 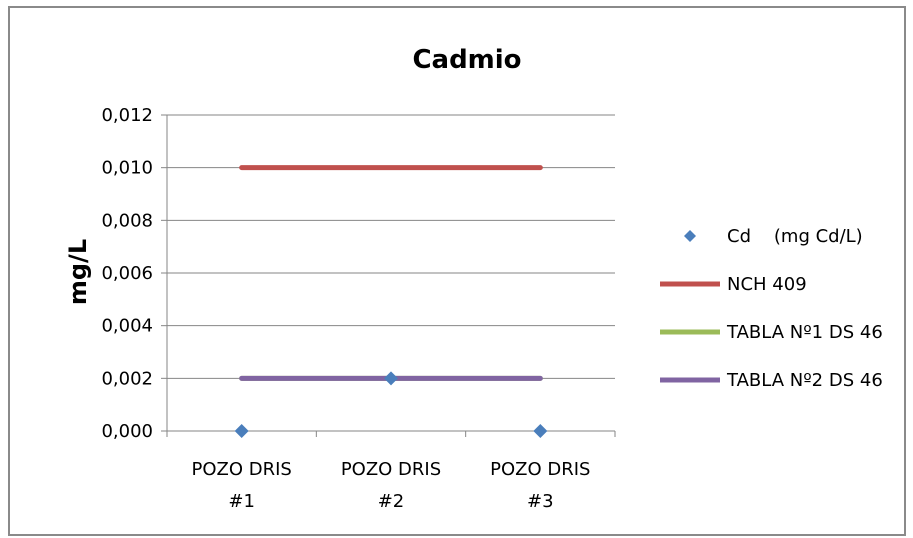 I want to click on legend-label: NCH 409, so click(x=767, y=284).